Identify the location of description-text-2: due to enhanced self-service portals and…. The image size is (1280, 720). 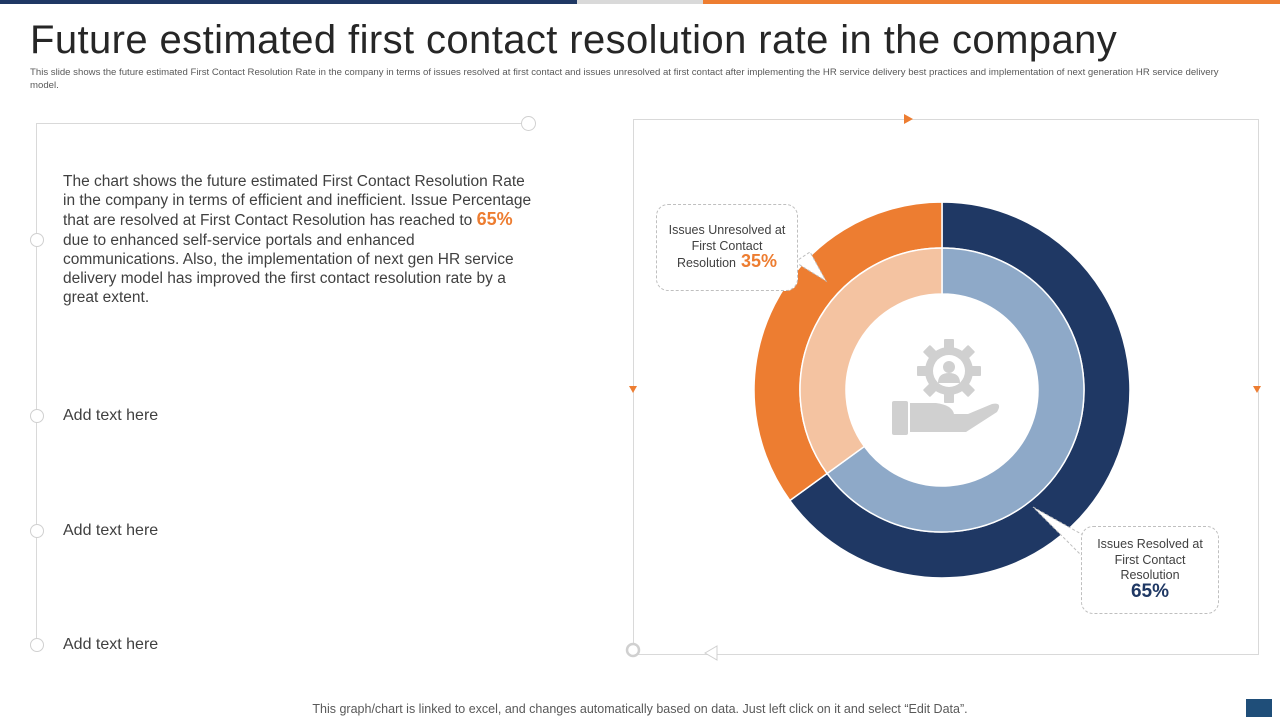
(288, 269).